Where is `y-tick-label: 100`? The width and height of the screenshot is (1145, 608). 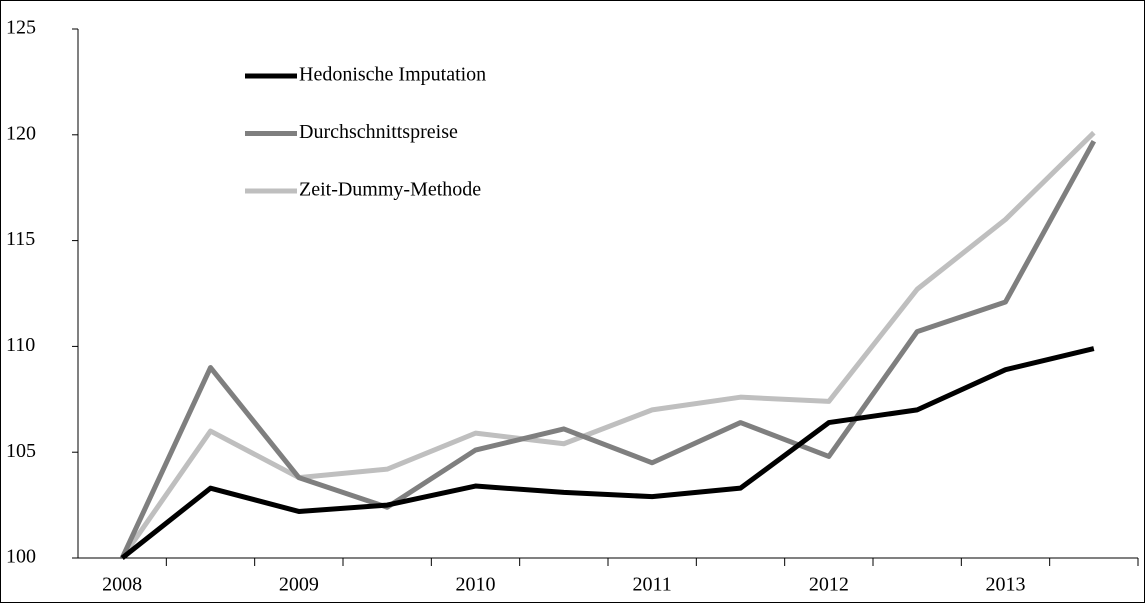 y-tick-label: 100 is located at coordinates (21, 557).